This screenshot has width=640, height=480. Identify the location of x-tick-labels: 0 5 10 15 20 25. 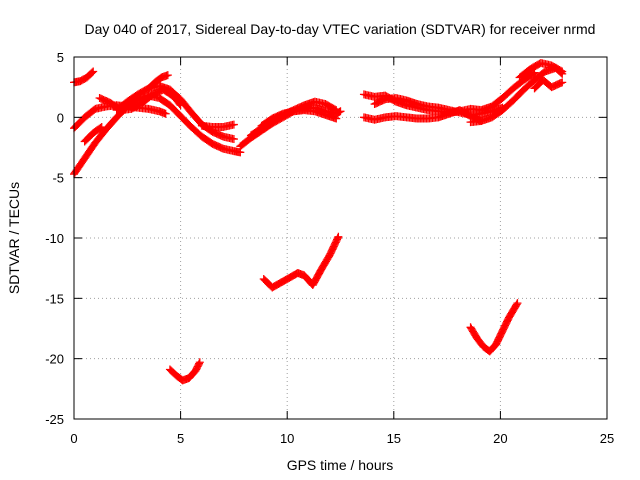
(342, 438).